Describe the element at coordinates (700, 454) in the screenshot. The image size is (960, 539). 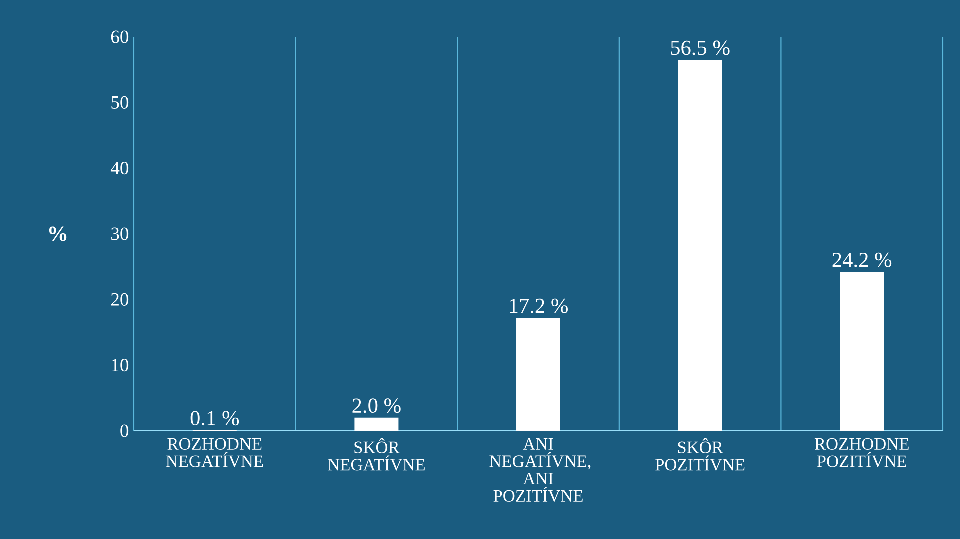
I see `x-tick-label: SKÔR POZITÍVNE` at that location.